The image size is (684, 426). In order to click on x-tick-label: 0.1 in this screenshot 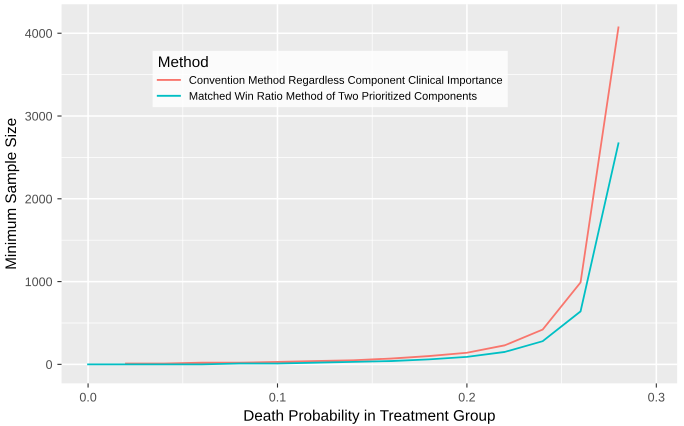, I will do `click(277, 397)`.